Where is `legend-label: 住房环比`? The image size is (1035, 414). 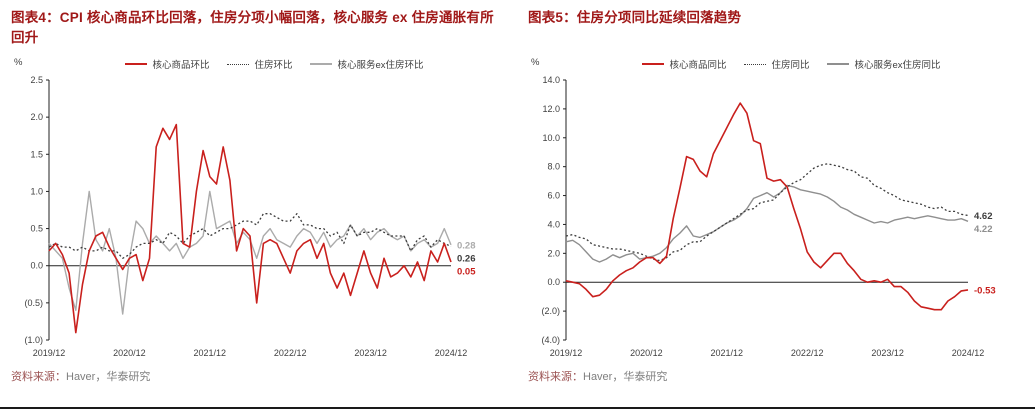
legend-label: 住房环比 is located at coordinates (273, 65).